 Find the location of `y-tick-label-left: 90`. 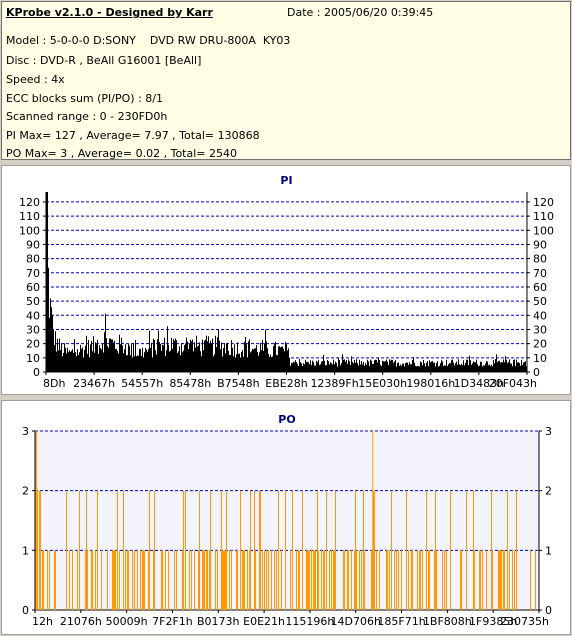

y-tick-label-left: 90 is located at coordinates (33, 244).